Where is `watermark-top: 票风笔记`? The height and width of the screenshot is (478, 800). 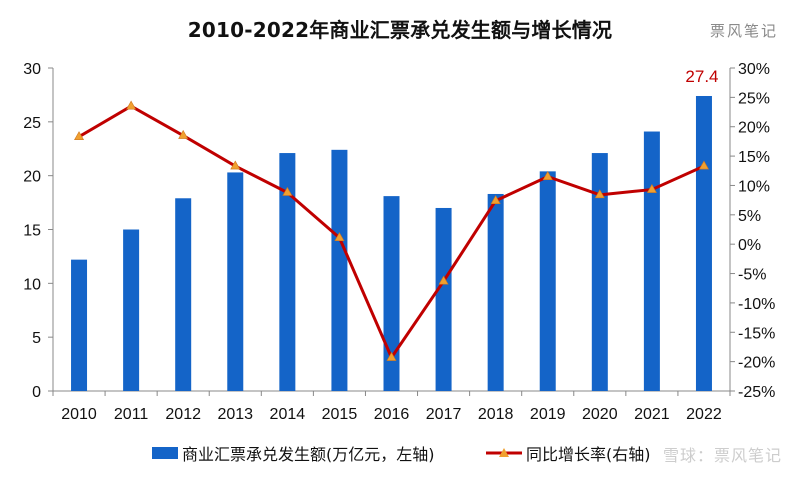
watermark-top: 票风笔记 is located at coordinates (743, 31).